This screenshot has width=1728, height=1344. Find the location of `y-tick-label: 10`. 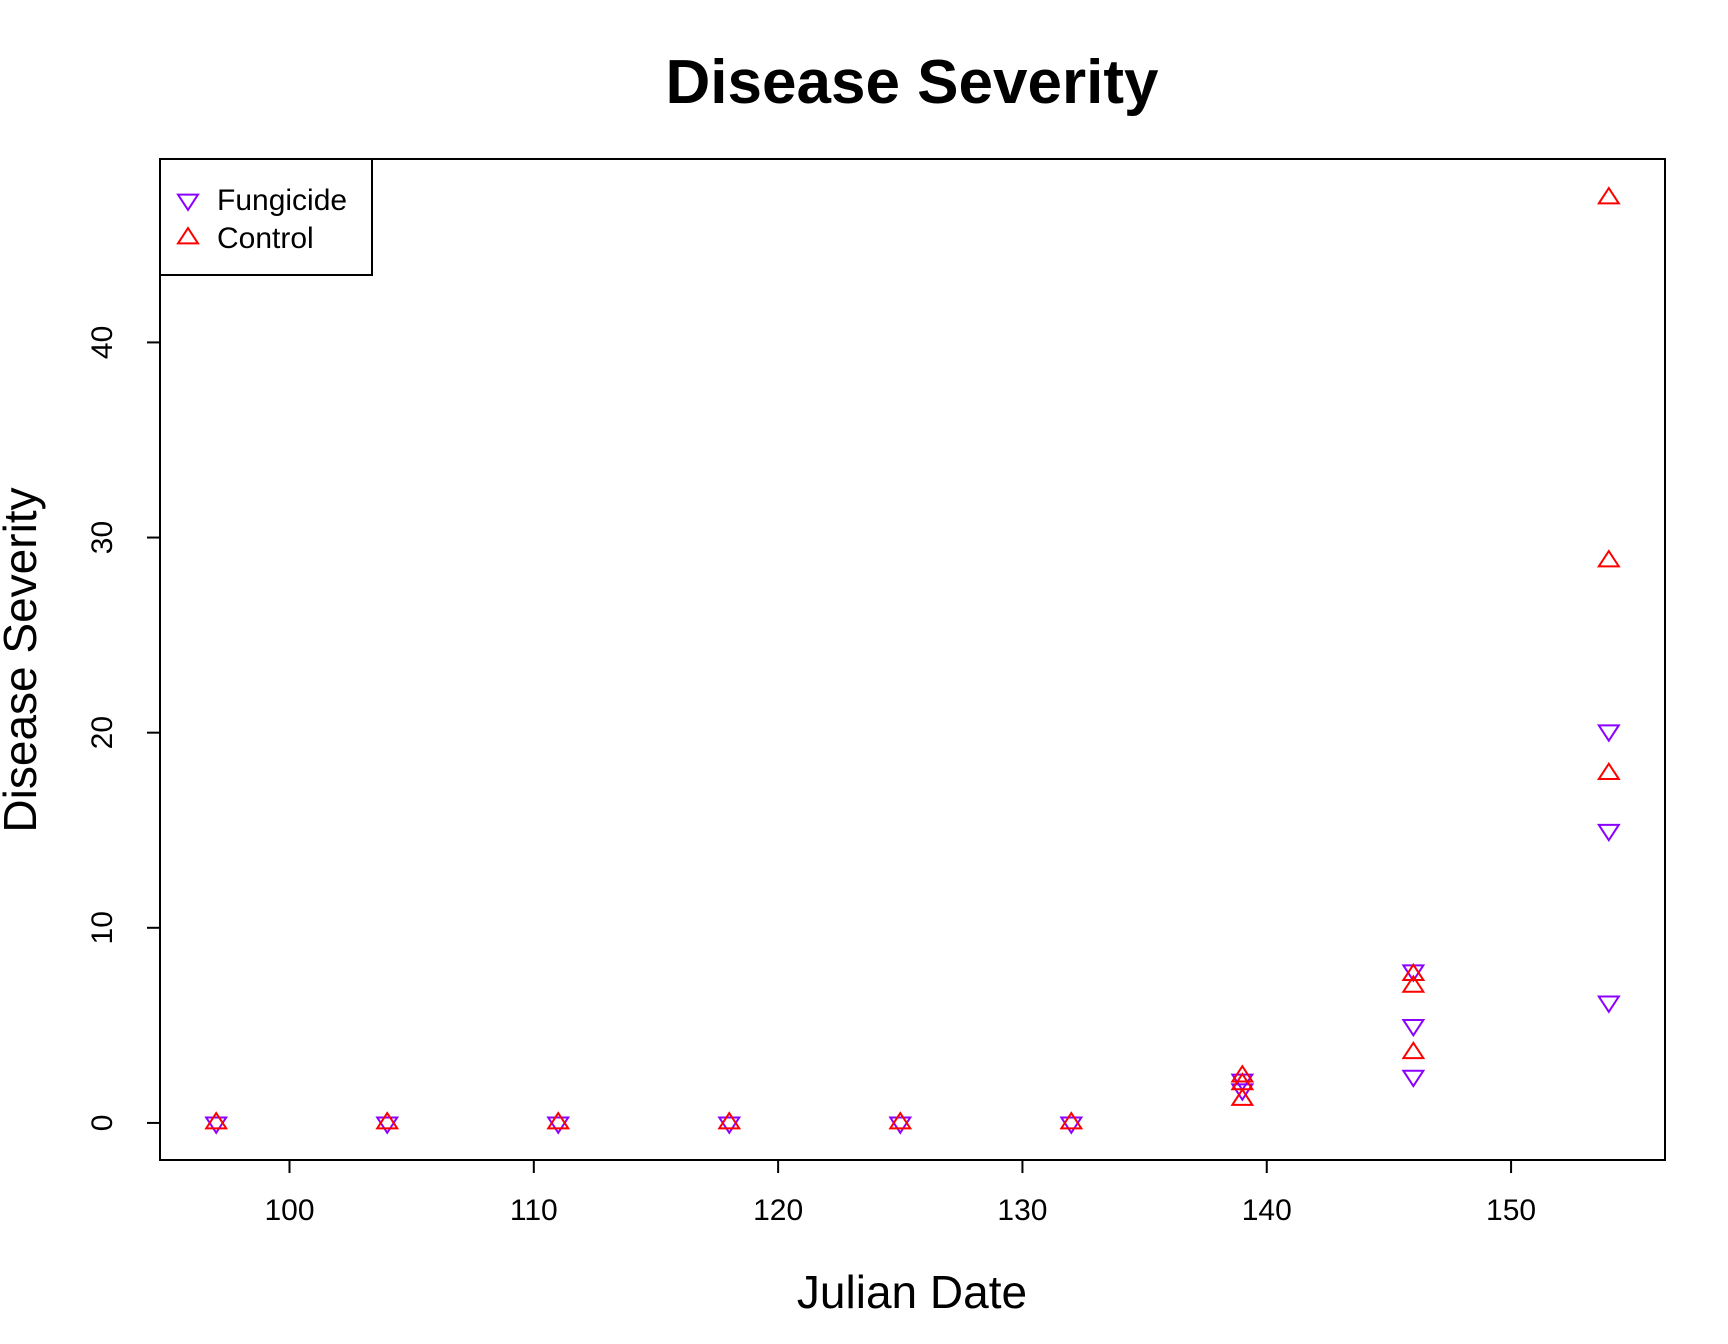

y-tick-label: 10 is located at coordinates (102, 927).